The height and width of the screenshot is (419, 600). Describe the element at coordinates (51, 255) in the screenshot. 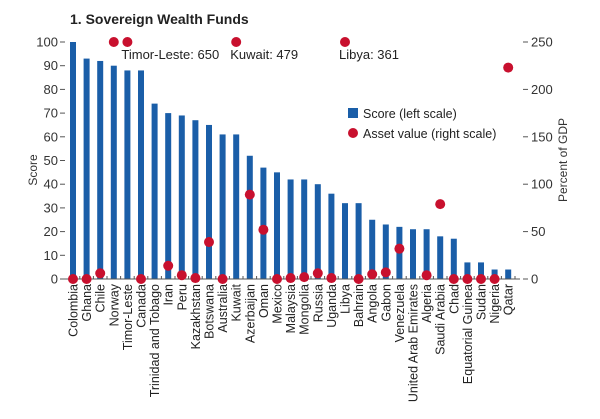

I see `left-tick-label: 10` at that location.